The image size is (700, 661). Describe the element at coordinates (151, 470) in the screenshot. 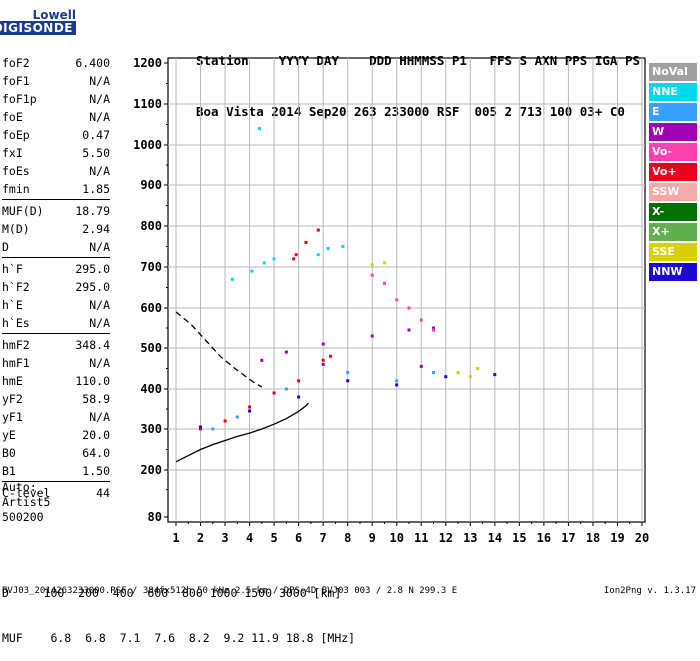

I see `y-tick-label: 200` at that location.